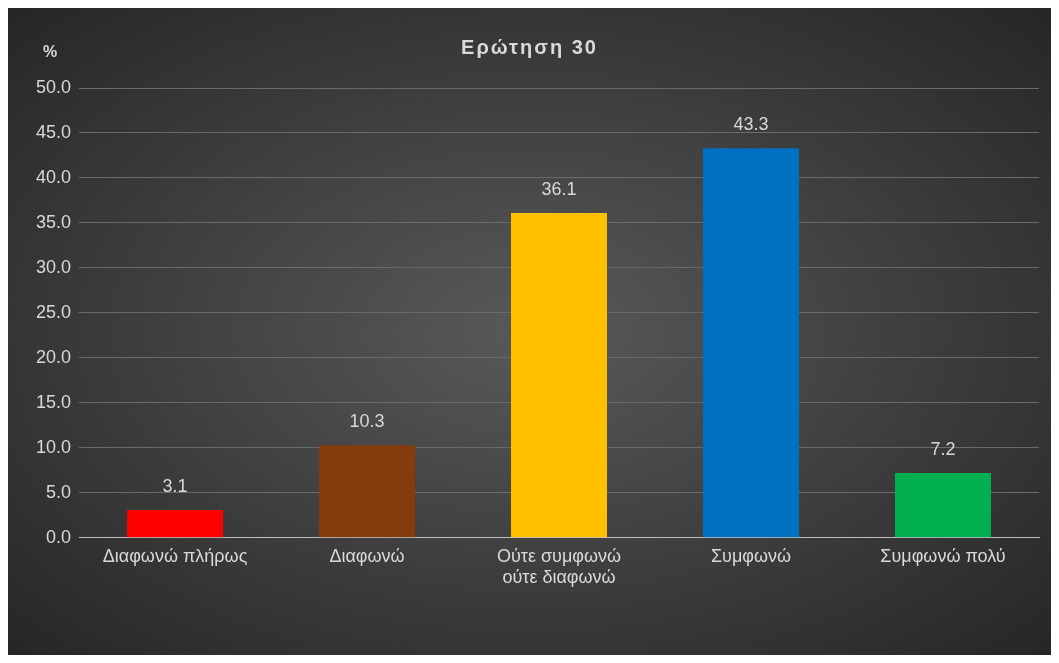 The image size is (1059, 663). Describe the element at coordinates (943, 449) in the screenshot. I see `data-label: 7.2` at that location.